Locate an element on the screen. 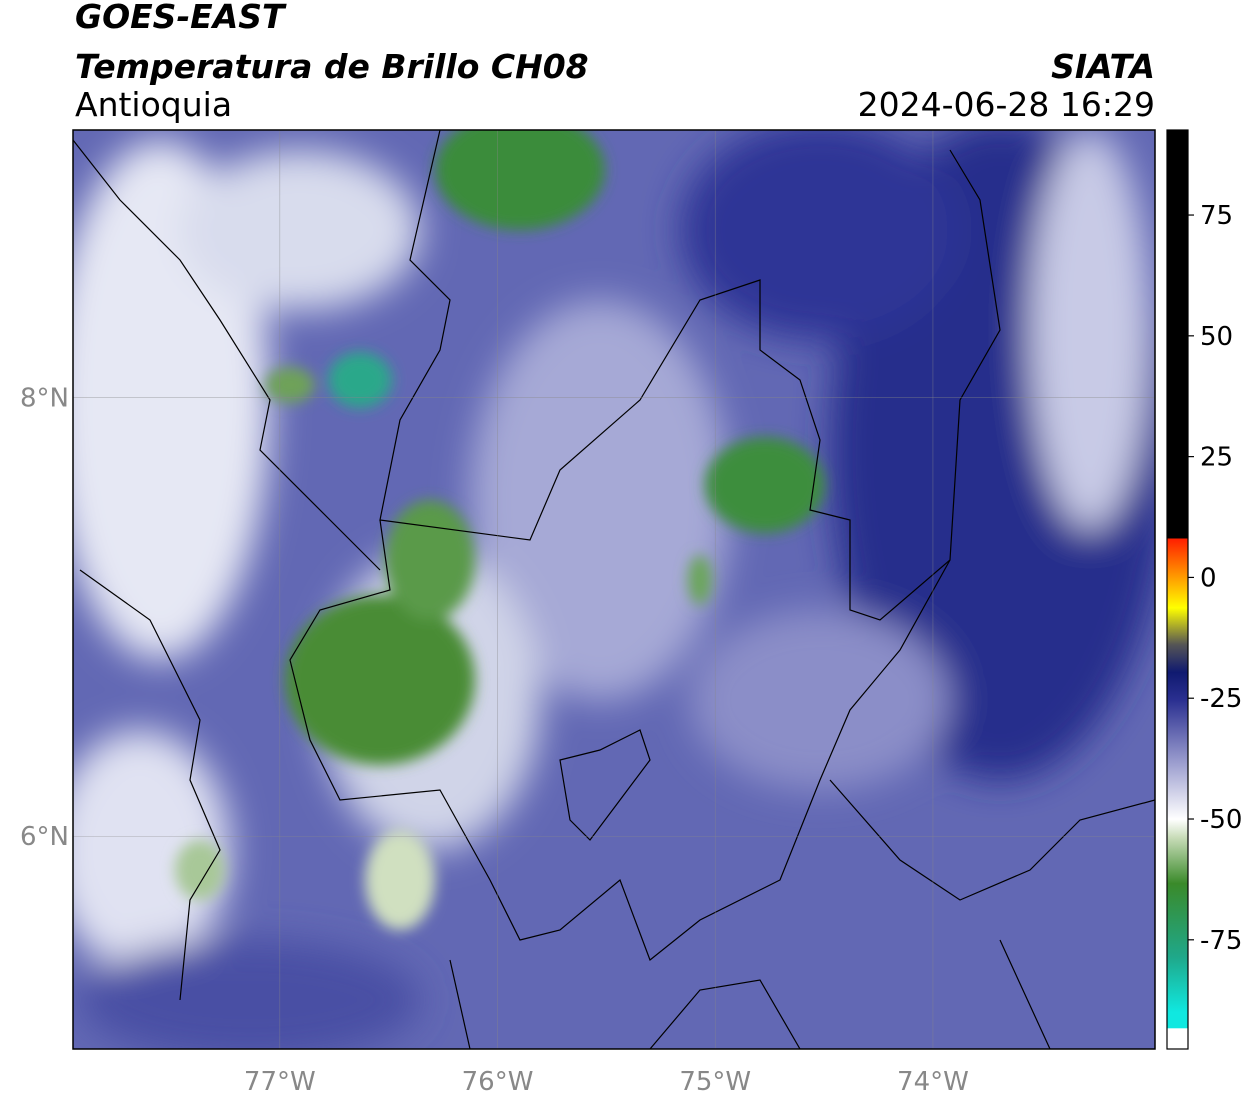 The height and width of the screenshot is (1099, 1252). satellite-title: GOES-EAST is located at coordinates (181, 18).